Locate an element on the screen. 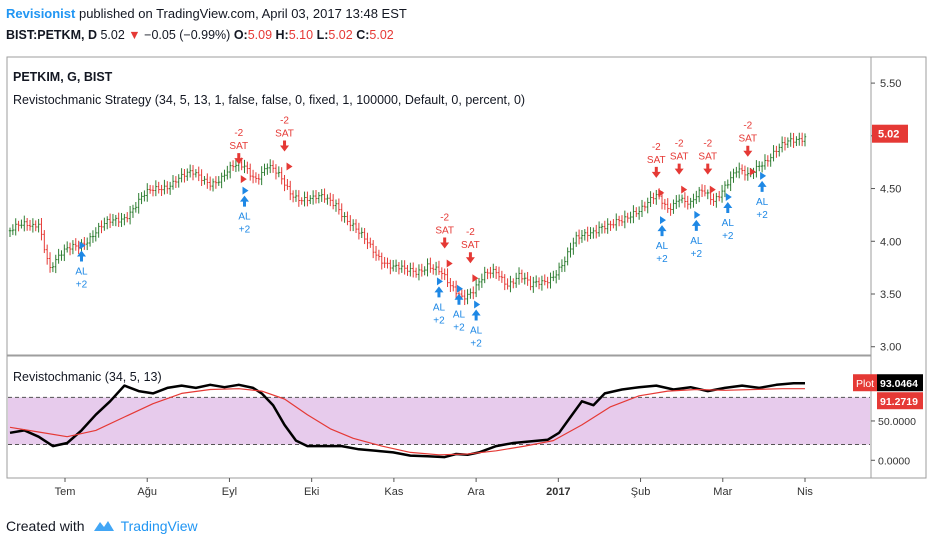 The width and height of the screenshot is (932, 550). signal-line is located at coordinates (407, 422).